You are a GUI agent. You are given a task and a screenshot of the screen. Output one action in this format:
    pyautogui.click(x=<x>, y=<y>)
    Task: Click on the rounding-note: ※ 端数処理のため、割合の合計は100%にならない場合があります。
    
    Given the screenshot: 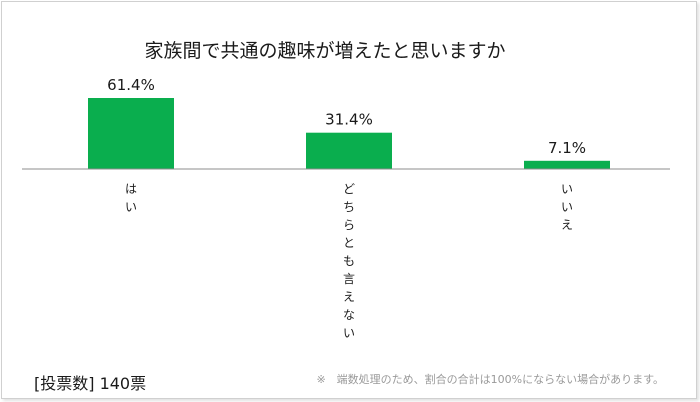 What is the action you would take?
    pyautogui.click(x=490, y=379)
    